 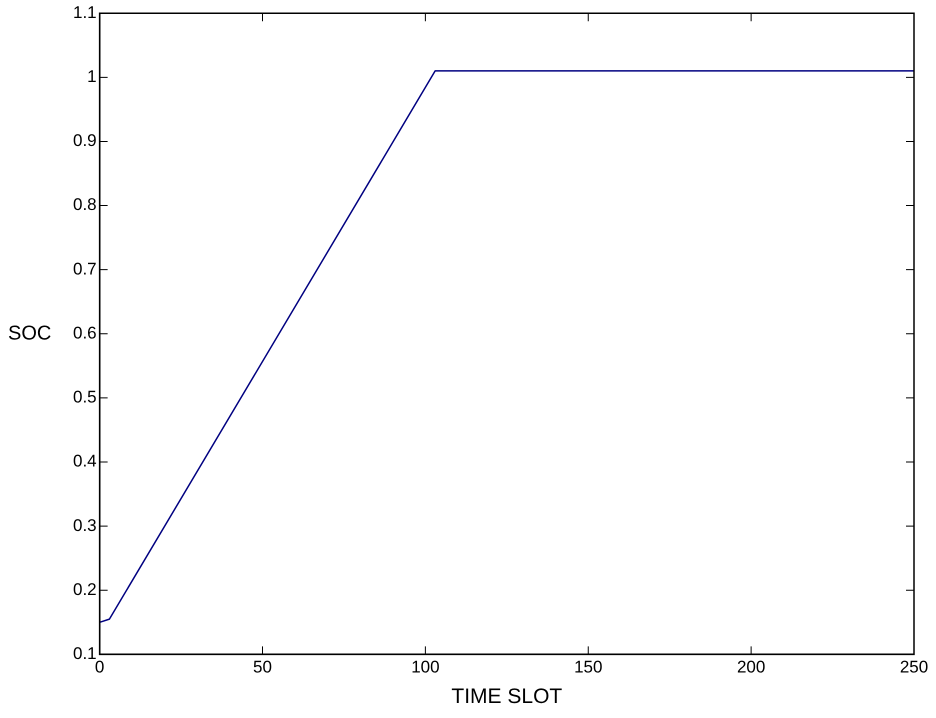 I want to click on y-tick-label: 0.3, so click(x=84, y=525).